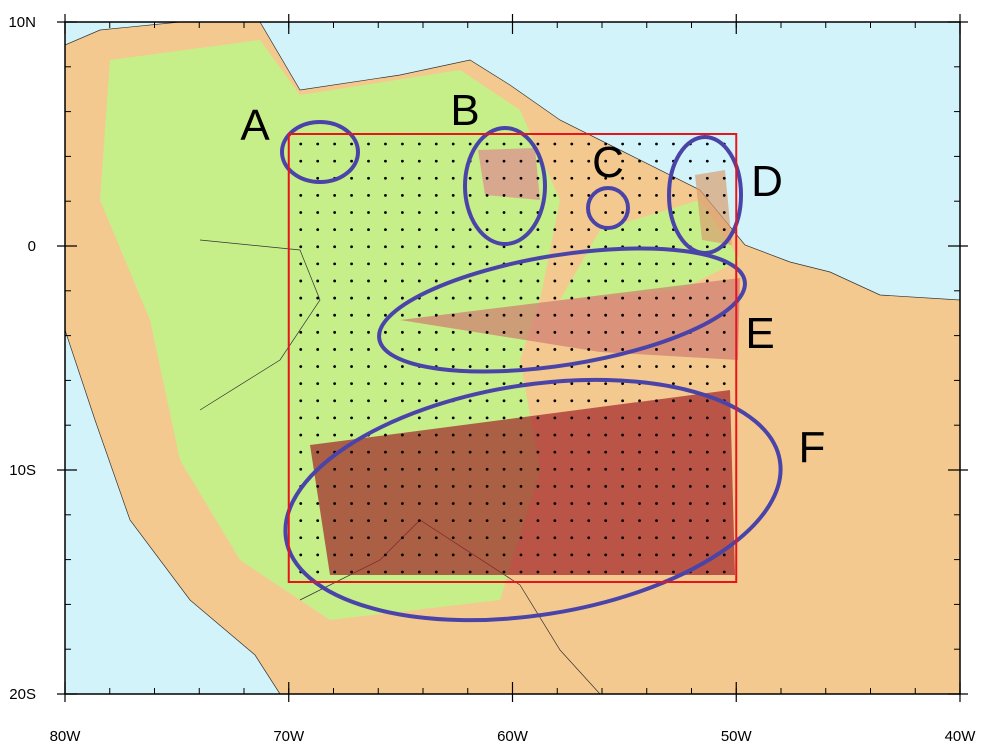 The image size is (984, 749). Describe the element at coordinates (505, 186) in the screenshot. I see `ellipse` at that location.